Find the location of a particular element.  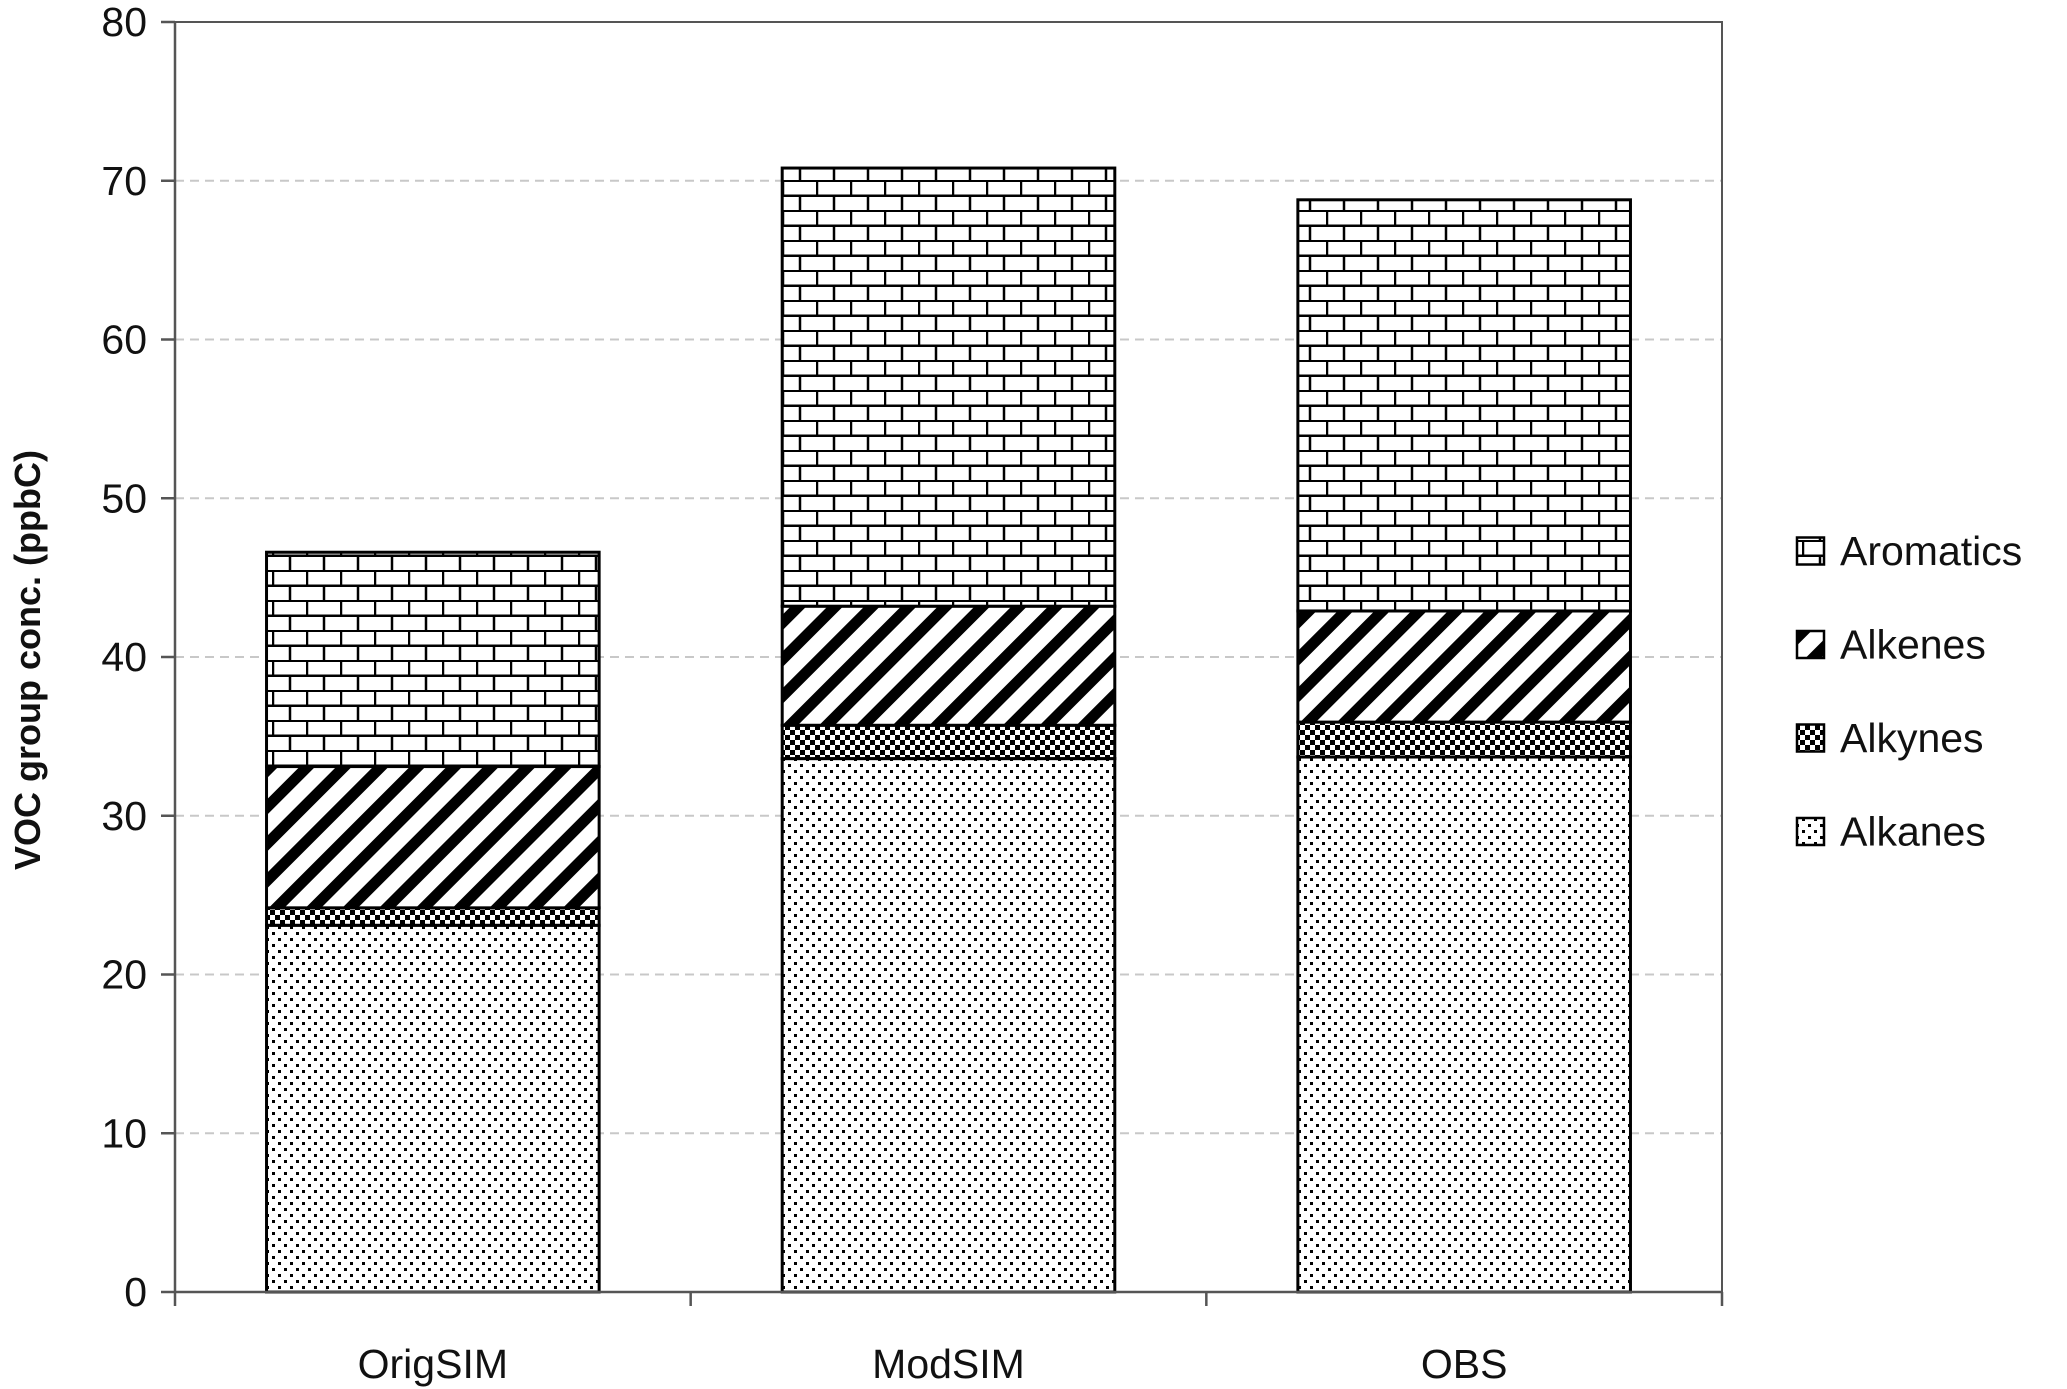

legend-label-alkynes: Alkynes is located at coordinates (1912, 738).